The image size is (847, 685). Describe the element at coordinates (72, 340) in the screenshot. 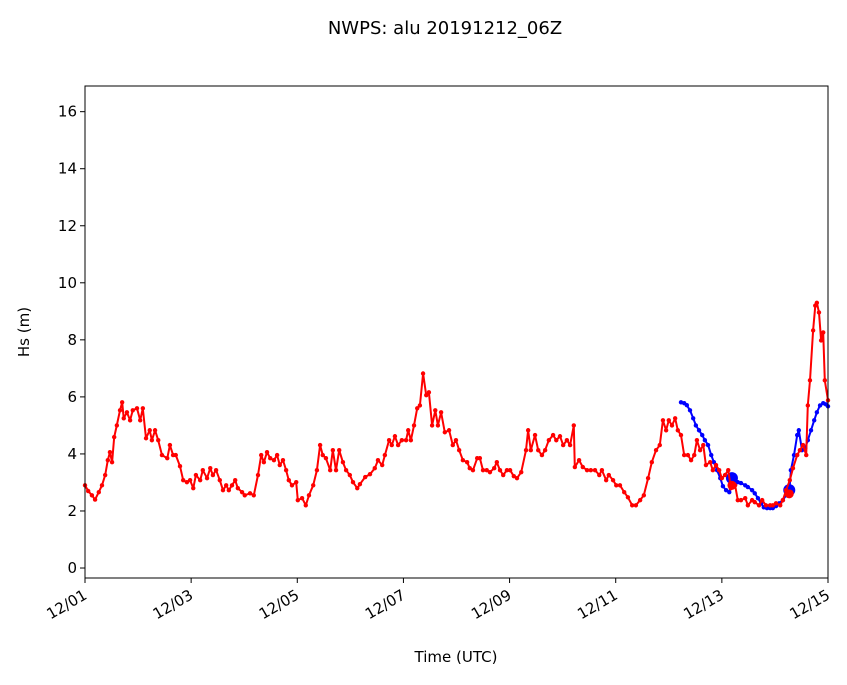

I see `y-tick-label: 8` at that location.